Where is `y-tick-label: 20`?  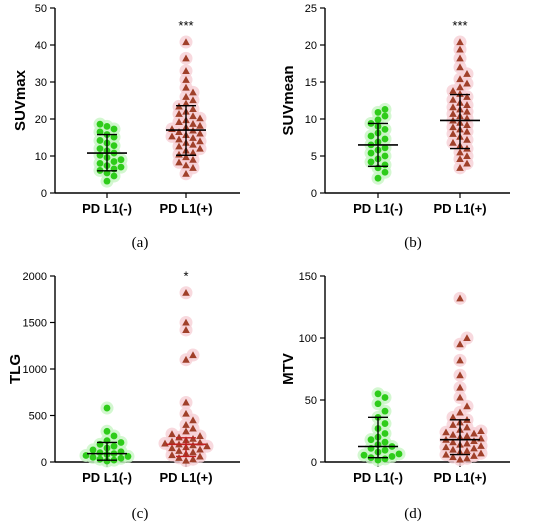 y-tick-label: 20 is located at coordinates (311, 46).